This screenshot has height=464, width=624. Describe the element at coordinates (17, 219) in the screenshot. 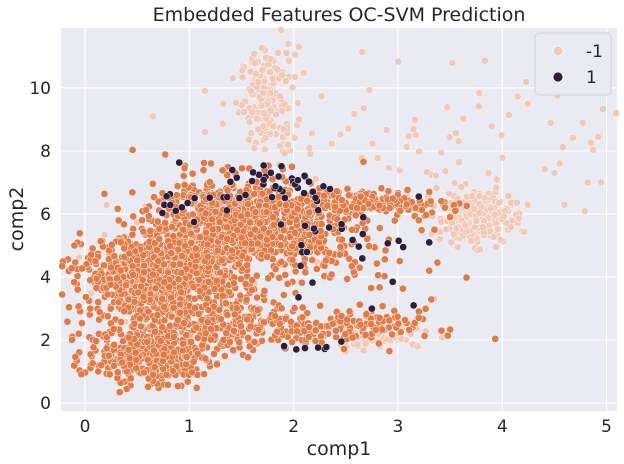

I see `y-axis-label: comp2` at that location.